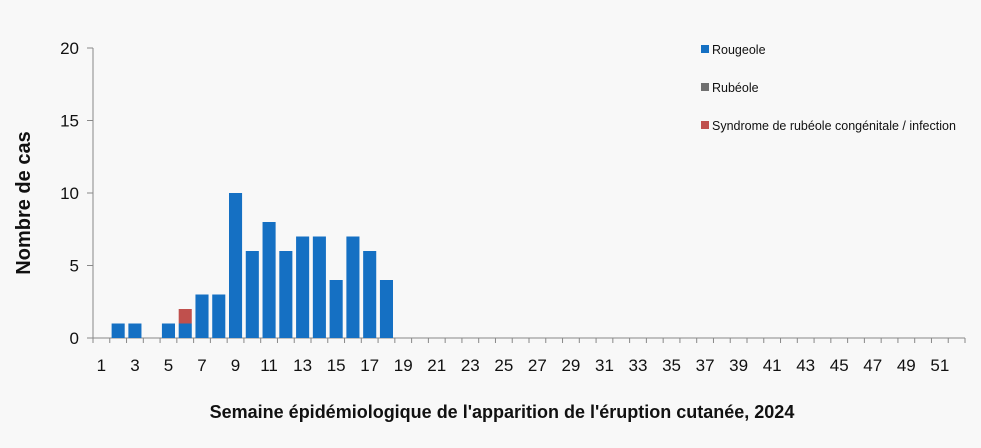 This screenshot has width=981, height=448. What do you see at coordinates (69, 121) in the screenshot?
I see `y-tick-label: 15` at bounding box center [69, 121].